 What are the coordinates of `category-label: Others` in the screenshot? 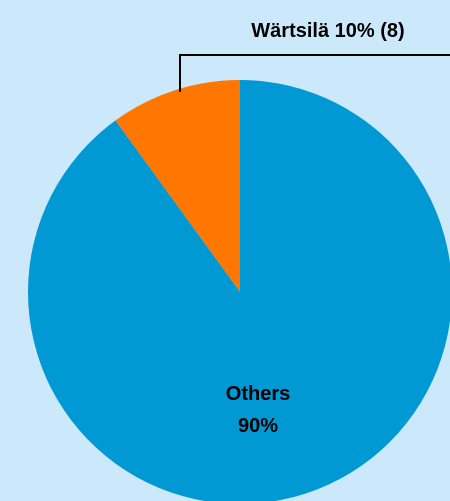 It's located at (258, 394).